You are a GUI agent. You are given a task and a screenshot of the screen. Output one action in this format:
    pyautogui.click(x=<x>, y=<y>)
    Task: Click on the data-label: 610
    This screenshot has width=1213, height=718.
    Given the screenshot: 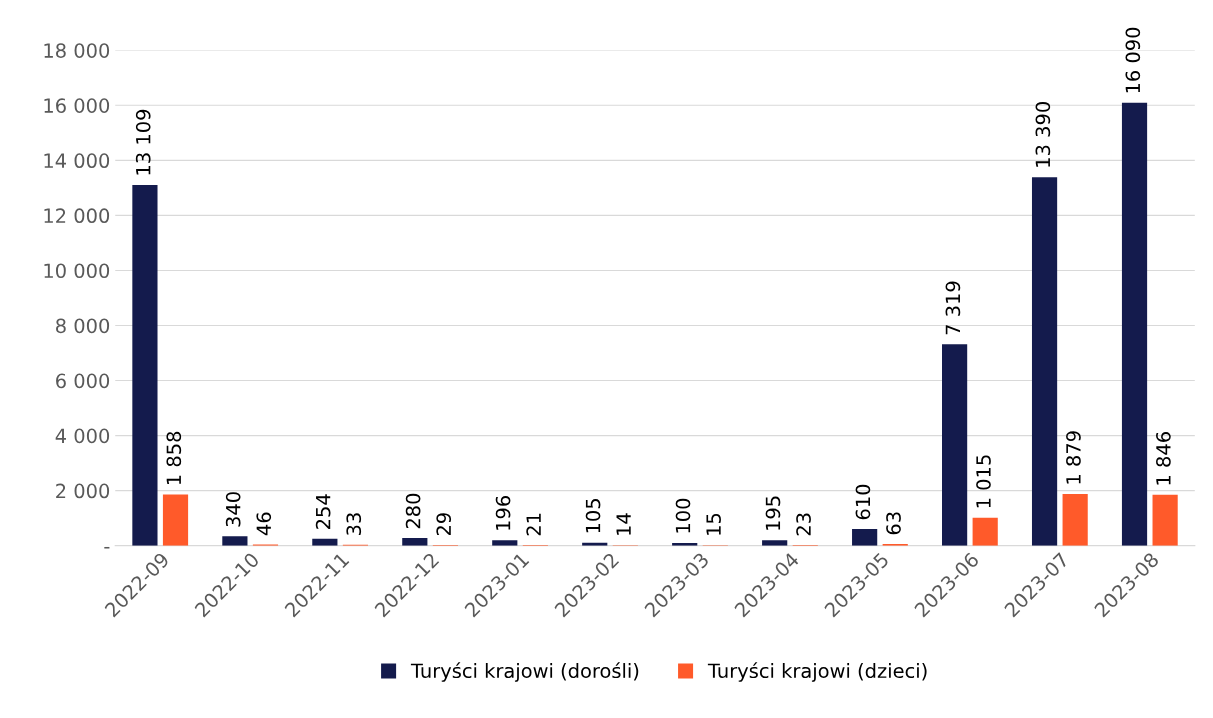 What is the action you would take?
    pyautogui.click(x=863, y=502)
    